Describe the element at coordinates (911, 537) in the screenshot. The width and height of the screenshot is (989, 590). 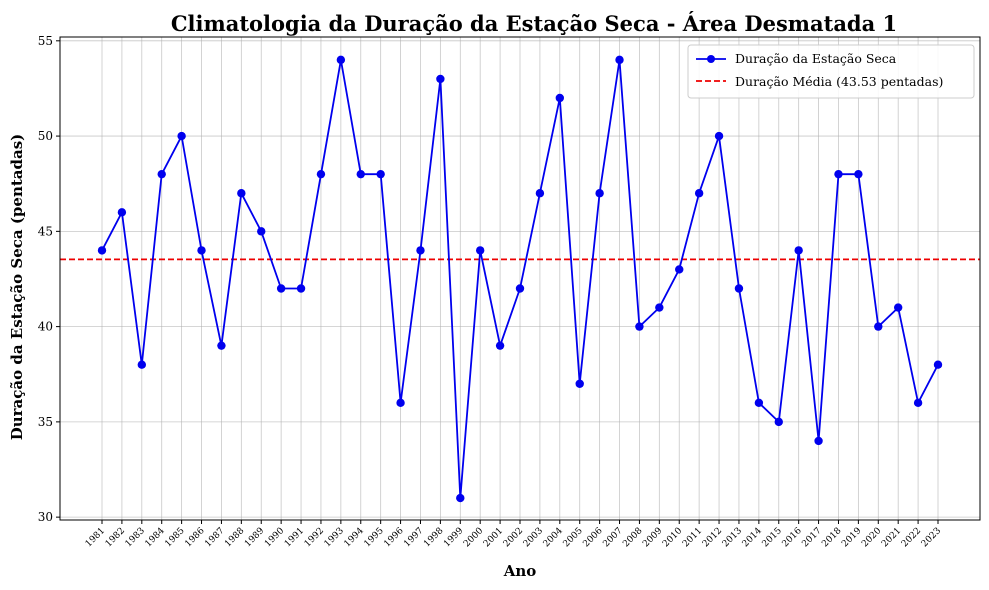
I see `x-tick-label: 2022` at that location.